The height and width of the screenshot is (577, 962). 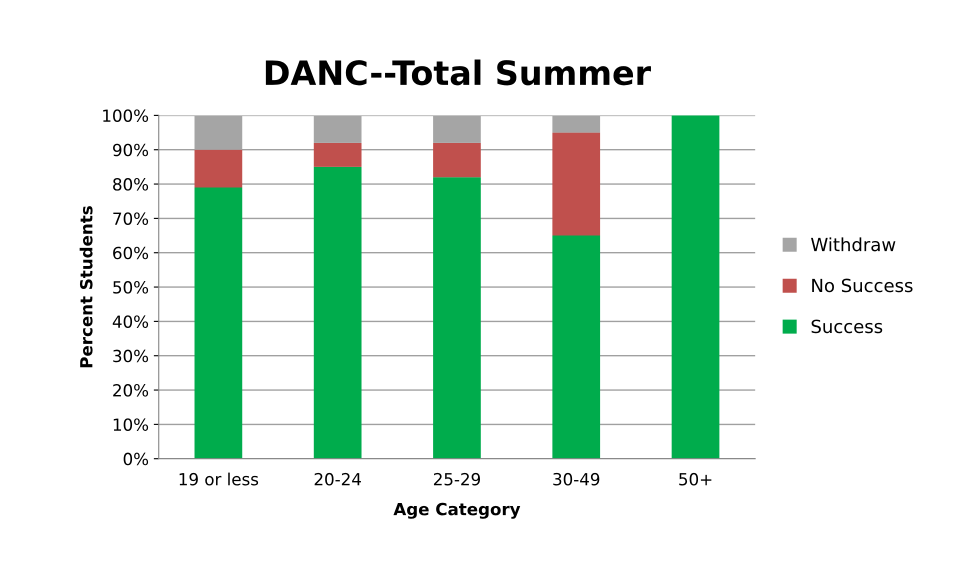 What do you see at coordinates (131, 424) in the screenshot?
I see `y-tick-label: 10%` at bounding box center [131, 424].